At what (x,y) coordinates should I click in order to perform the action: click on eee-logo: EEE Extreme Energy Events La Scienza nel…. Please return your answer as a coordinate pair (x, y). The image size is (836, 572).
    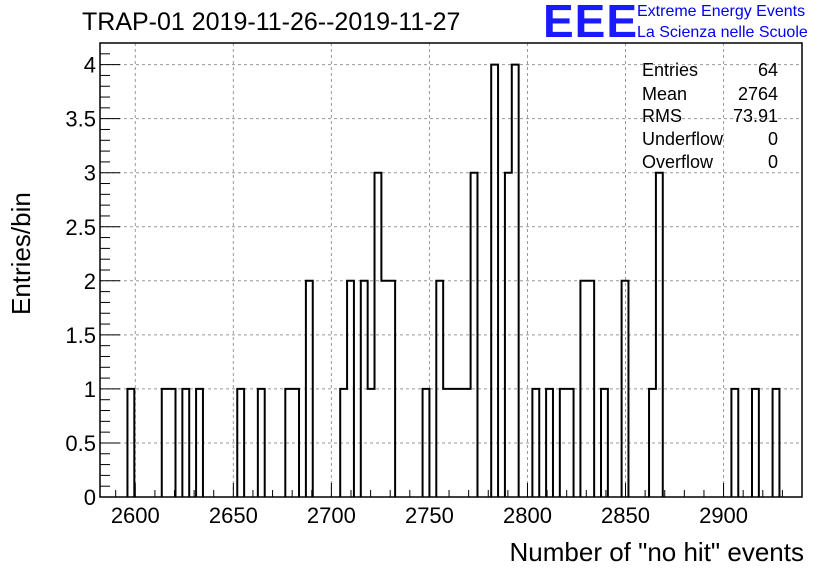
    Looking at the image, I should click on (688, 25).